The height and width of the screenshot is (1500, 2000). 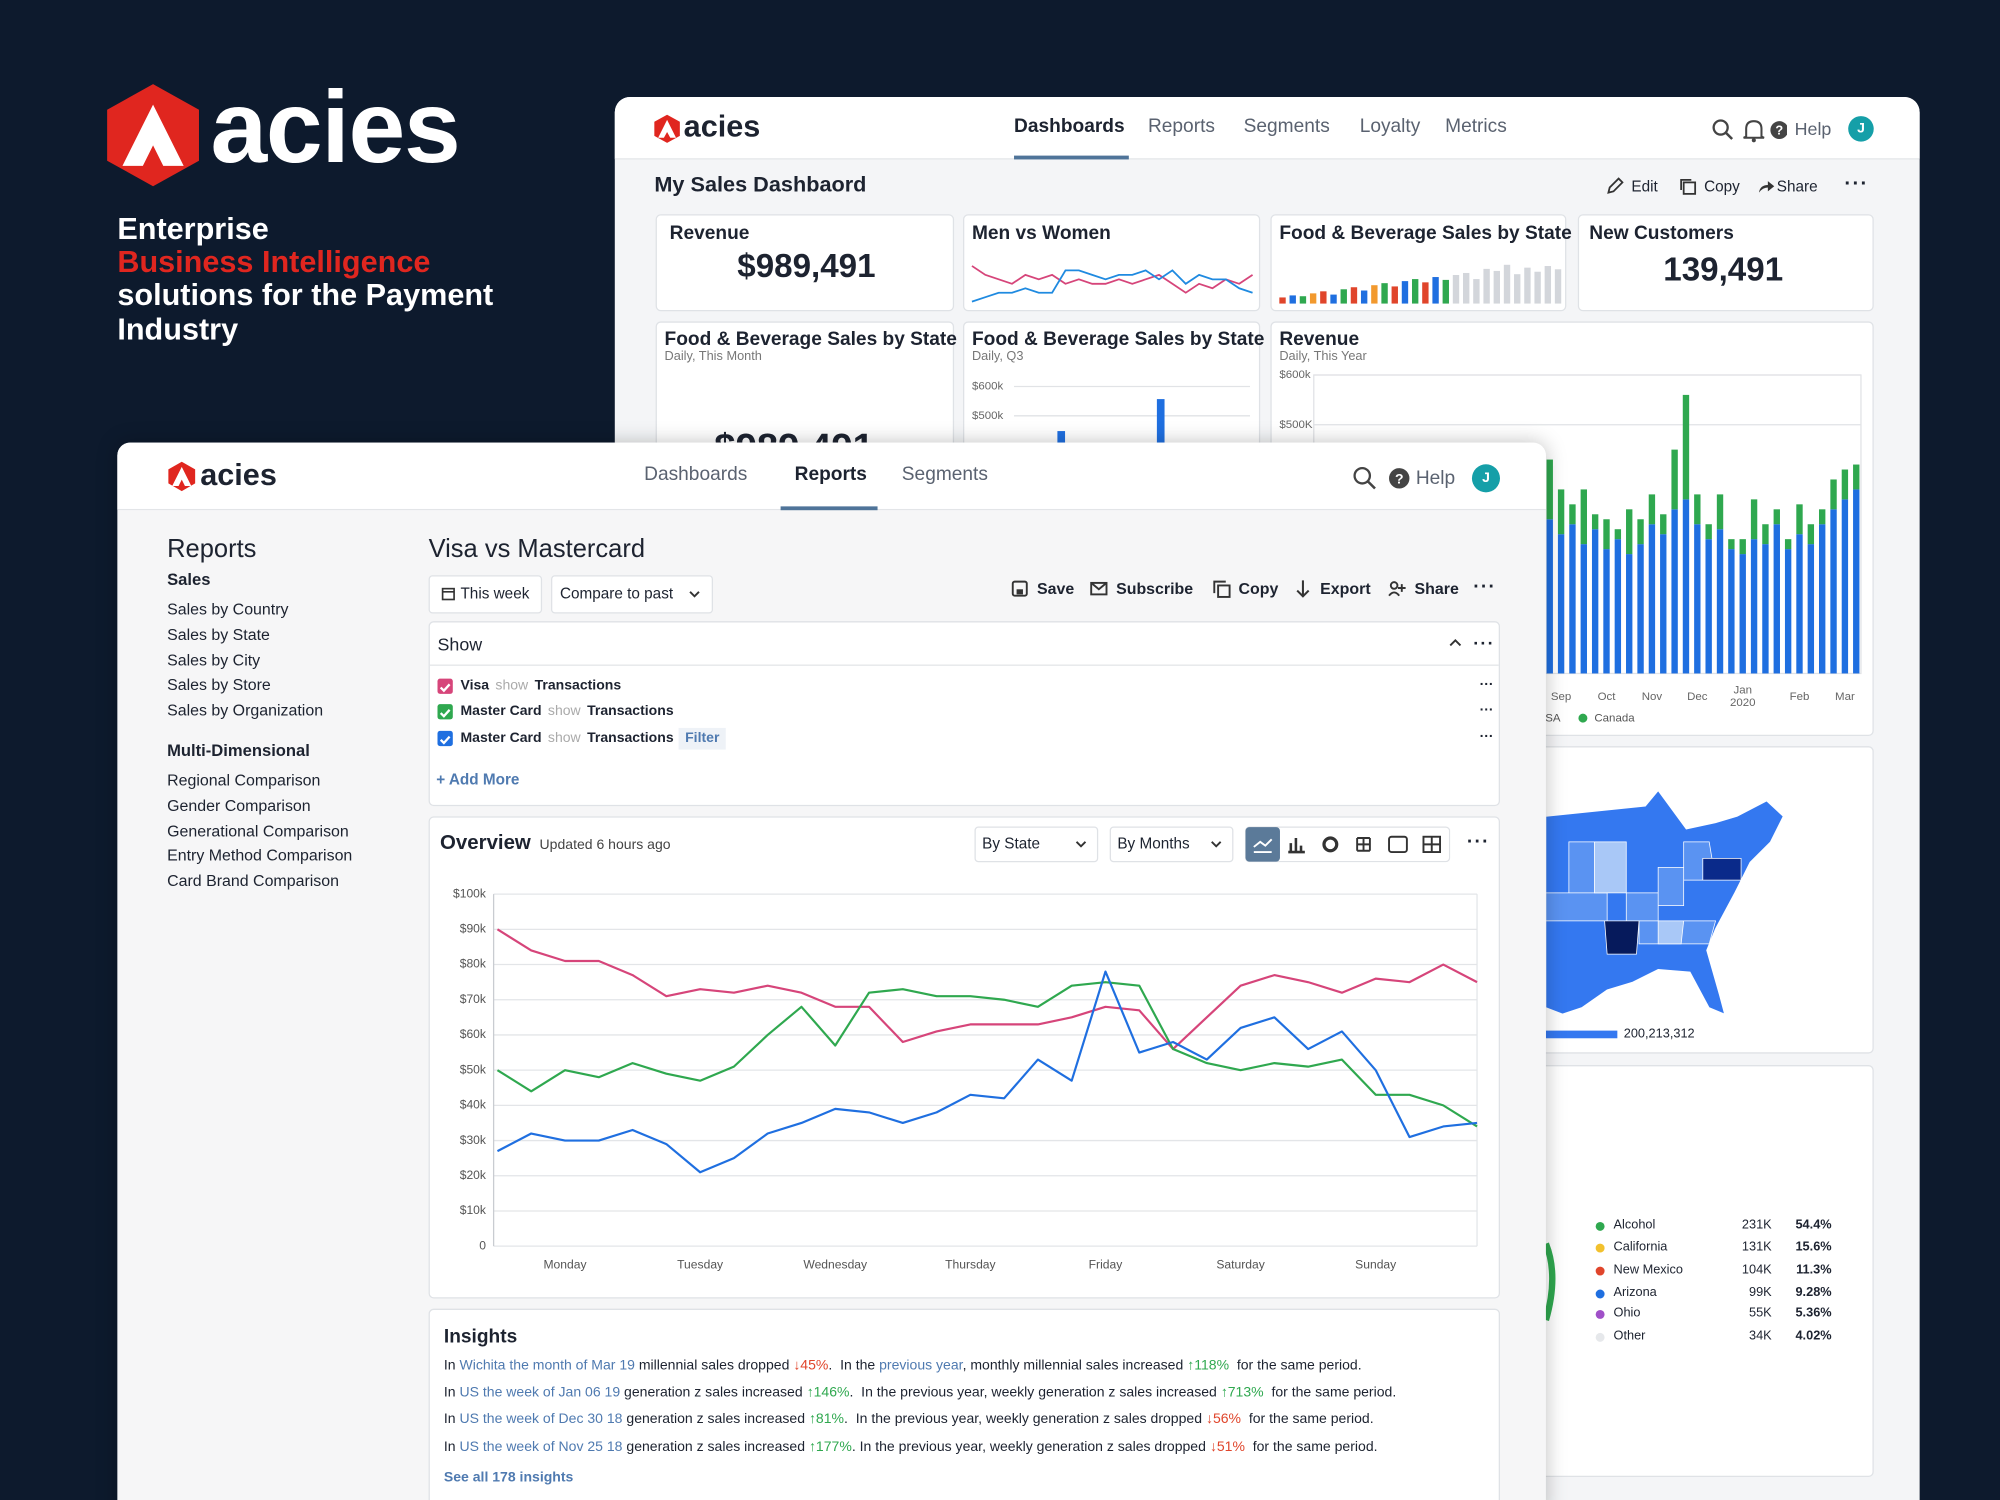 I want to click on card-subtitle: Daily, This Month, so click(x=713, y=356).